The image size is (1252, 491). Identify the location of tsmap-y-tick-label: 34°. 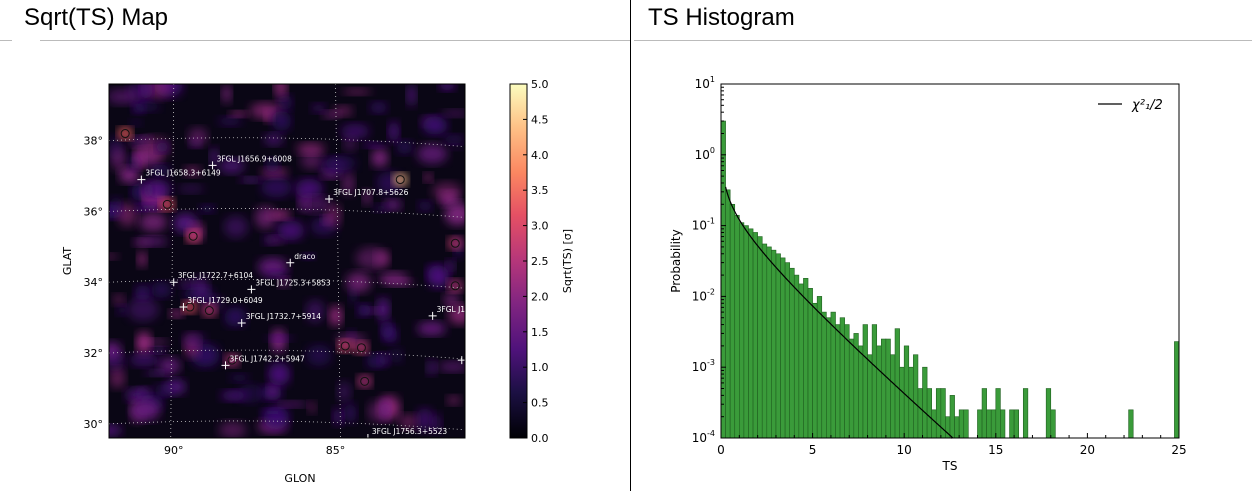
(94, 282).